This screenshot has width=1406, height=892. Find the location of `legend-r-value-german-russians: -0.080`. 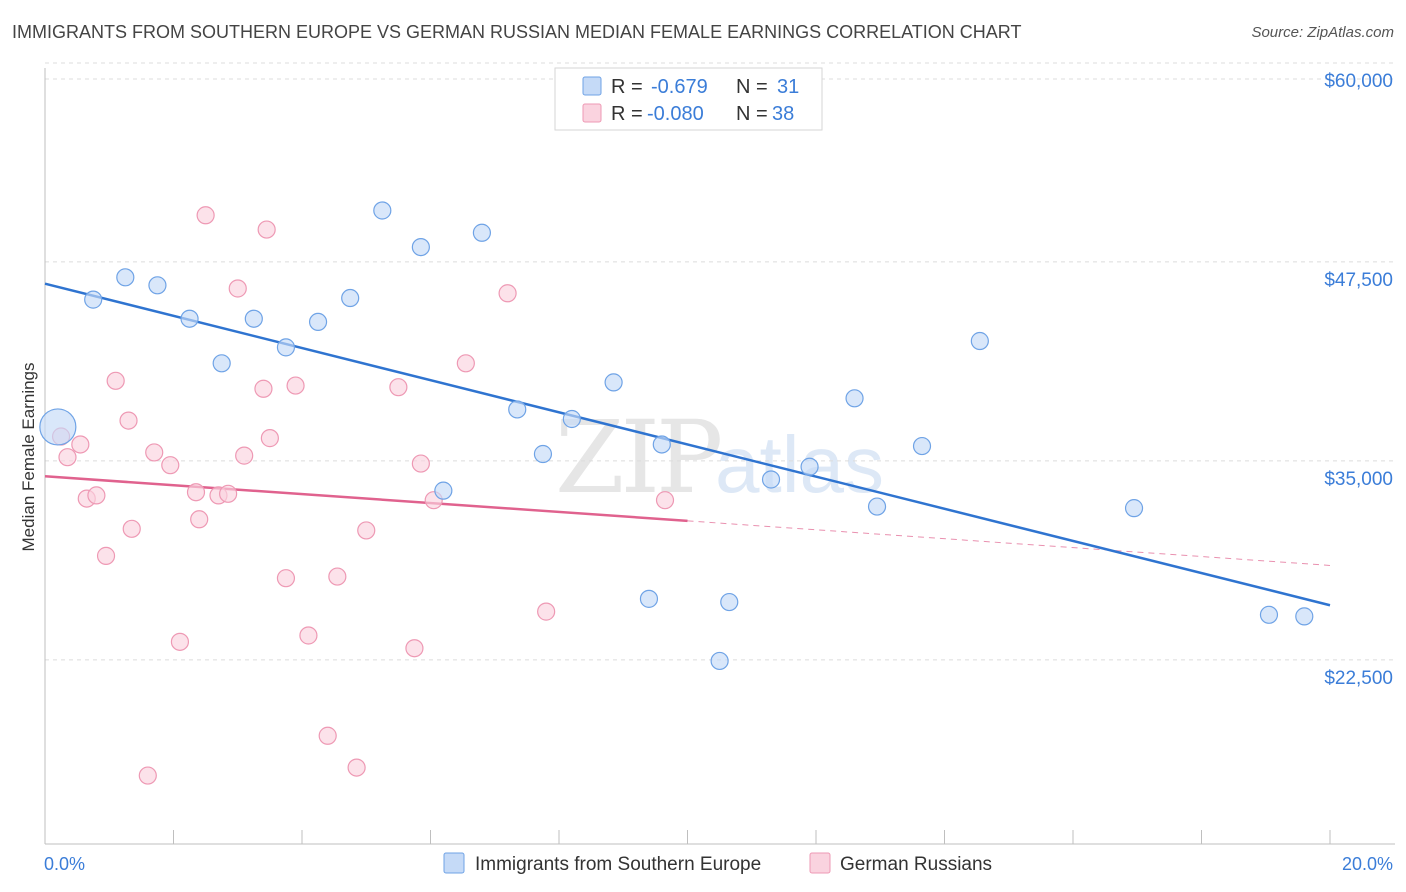

legend-r-value-german-russians: -0.080 is located at coordinates (675, 114).